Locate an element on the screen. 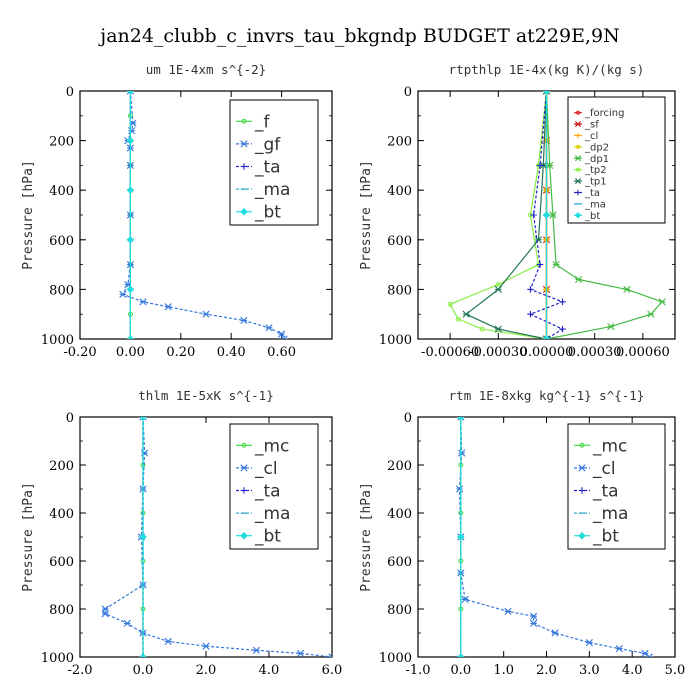 The image size is (700, 700). x-tick-label: -1.0 is located at coordinates (417, 670).